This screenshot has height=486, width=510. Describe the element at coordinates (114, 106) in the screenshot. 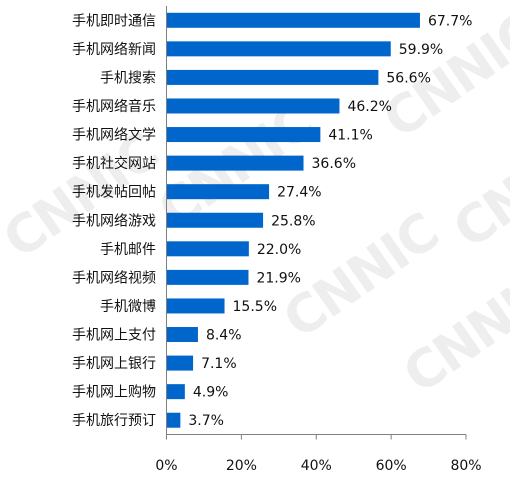

I see `category-label: 手机网络音乐` at that location.